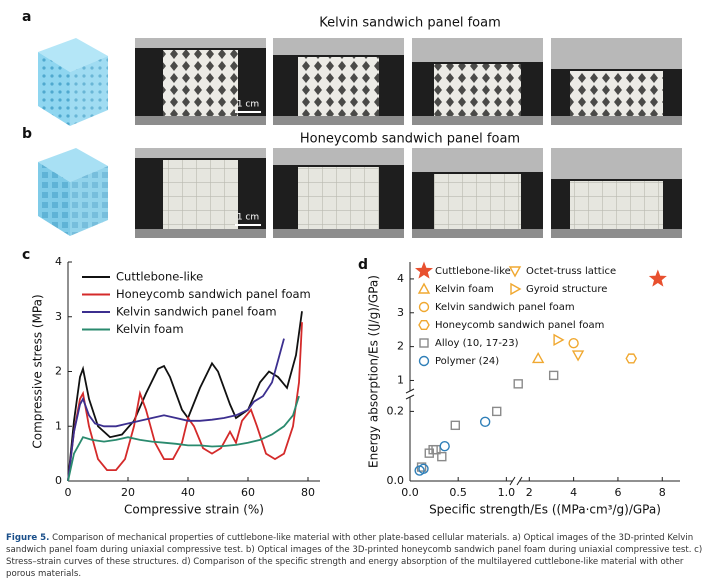 Image resolution: width=708 pixels, height=588 pixels. What do you see at coordinates (26, 255) in the screenshot?
I see `panel-label: c` at bounding box center [26, 255].